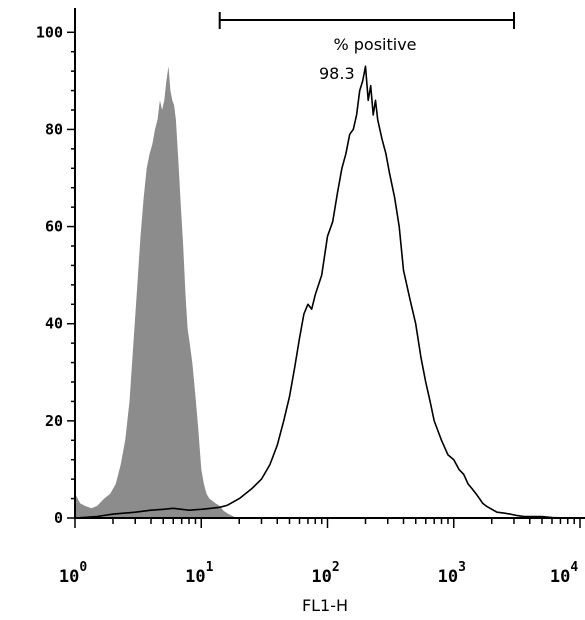 The image size is (585, 620). What do you see at coordinates (199, 573) in the screenshot?
I see `x-tick-label: 10¹` at bounding box center [199, 573].